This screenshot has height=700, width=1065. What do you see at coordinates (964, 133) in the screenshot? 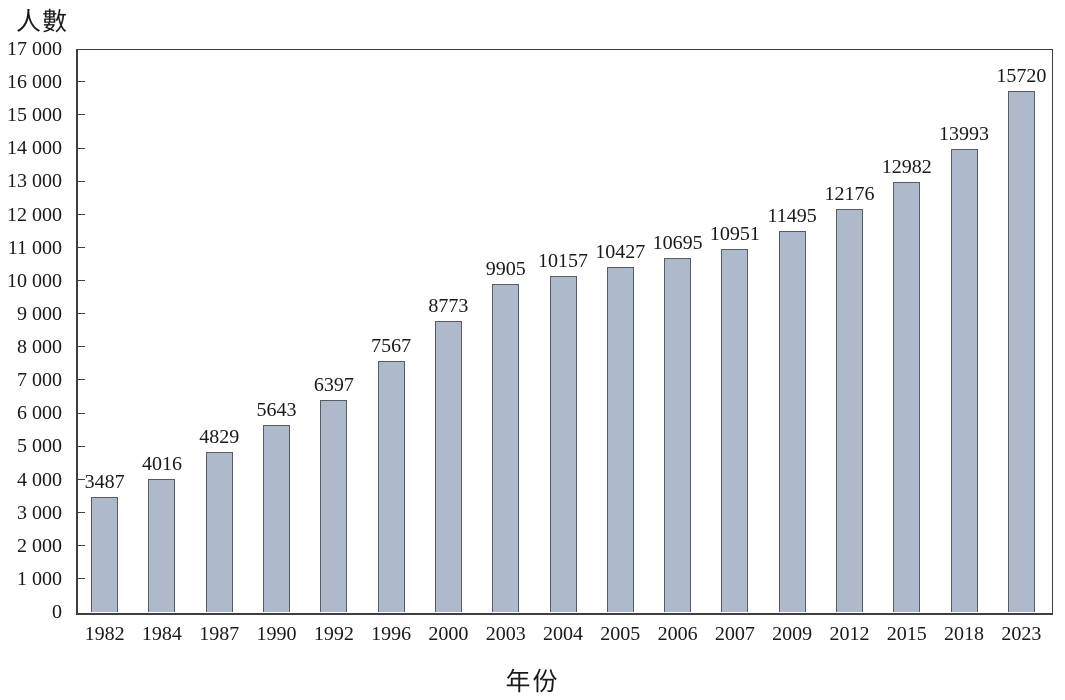
I see `bar-value-label: 13993` at bounding box center [964, 133].